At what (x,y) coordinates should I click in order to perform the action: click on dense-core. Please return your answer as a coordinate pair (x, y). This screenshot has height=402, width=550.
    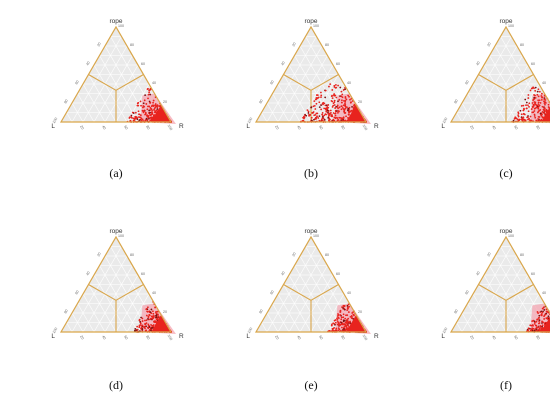
    Looking at the image, I should click on (161, 323).